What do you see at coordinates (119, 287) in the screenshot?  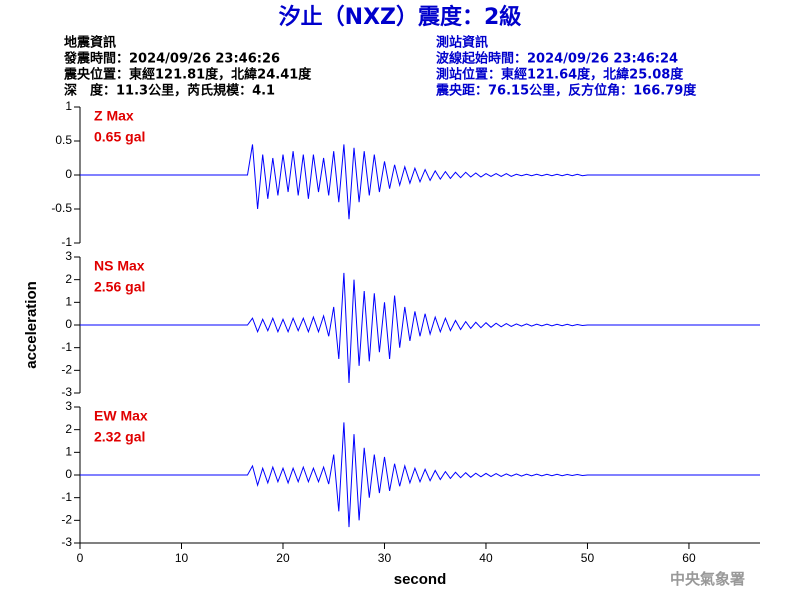 I see `annotation: 2.56 gal` at bounding box center [119, 287].